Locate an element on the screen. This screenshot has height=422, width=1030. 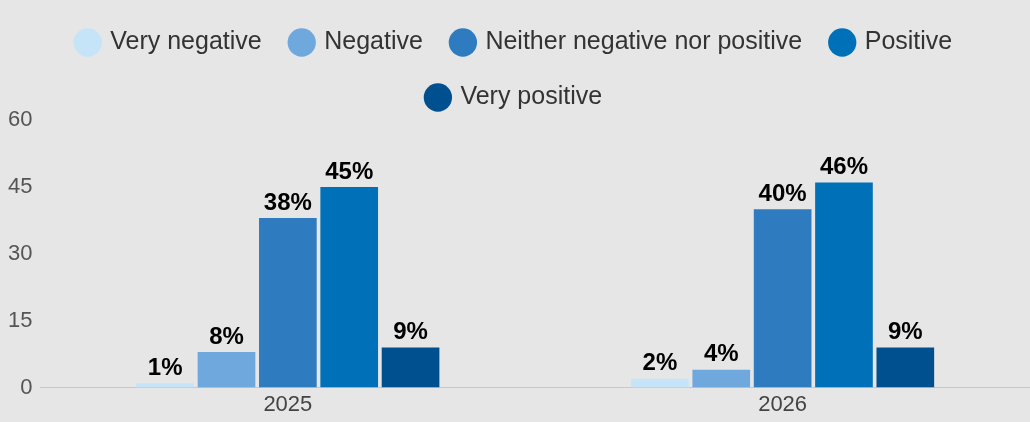
y-tick-label: 0 is located at coordinates (26, 386).